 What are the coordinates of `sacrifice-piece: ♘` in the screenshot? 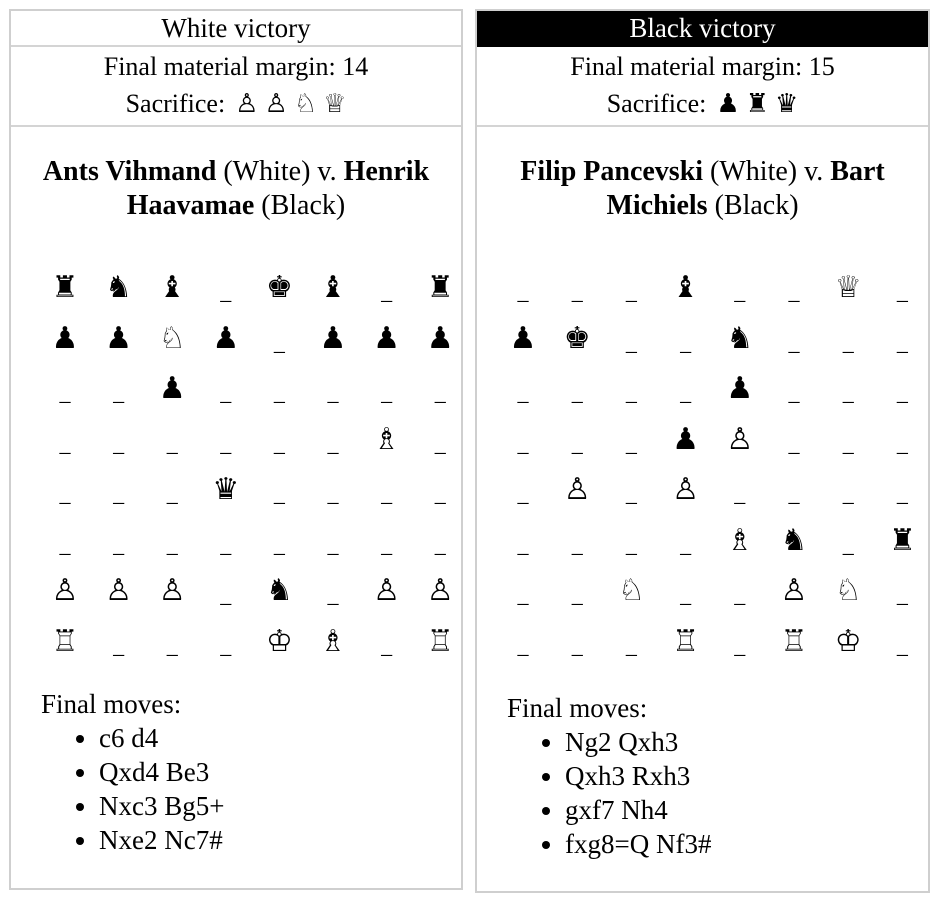 It's located at (305, 104).